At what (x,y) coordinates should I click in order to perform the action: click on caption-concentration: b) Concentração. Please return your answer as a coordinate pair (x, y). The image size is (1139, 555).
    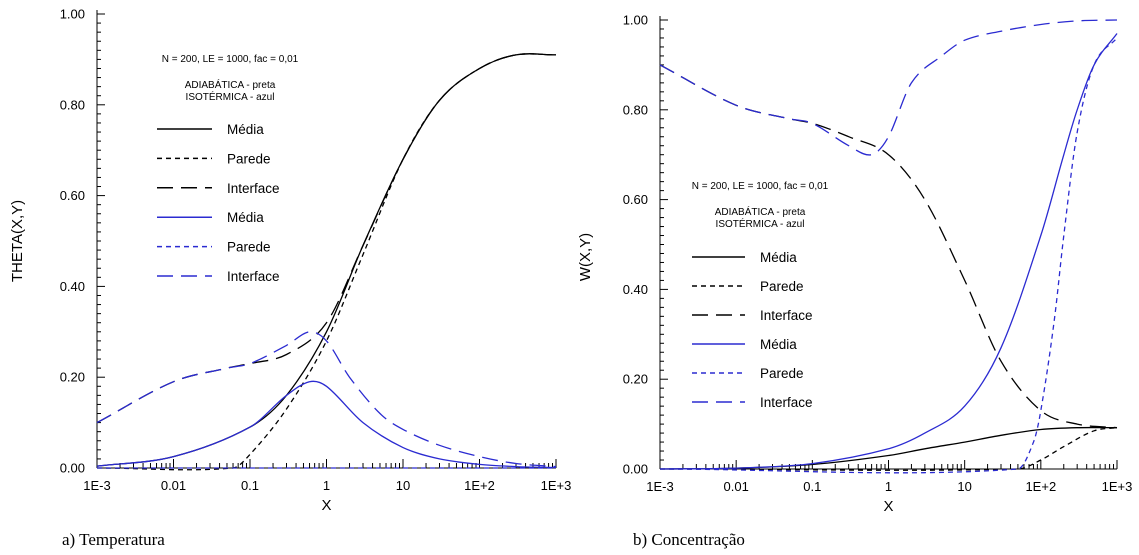
    Looking at the image, I should click on (689, 539).